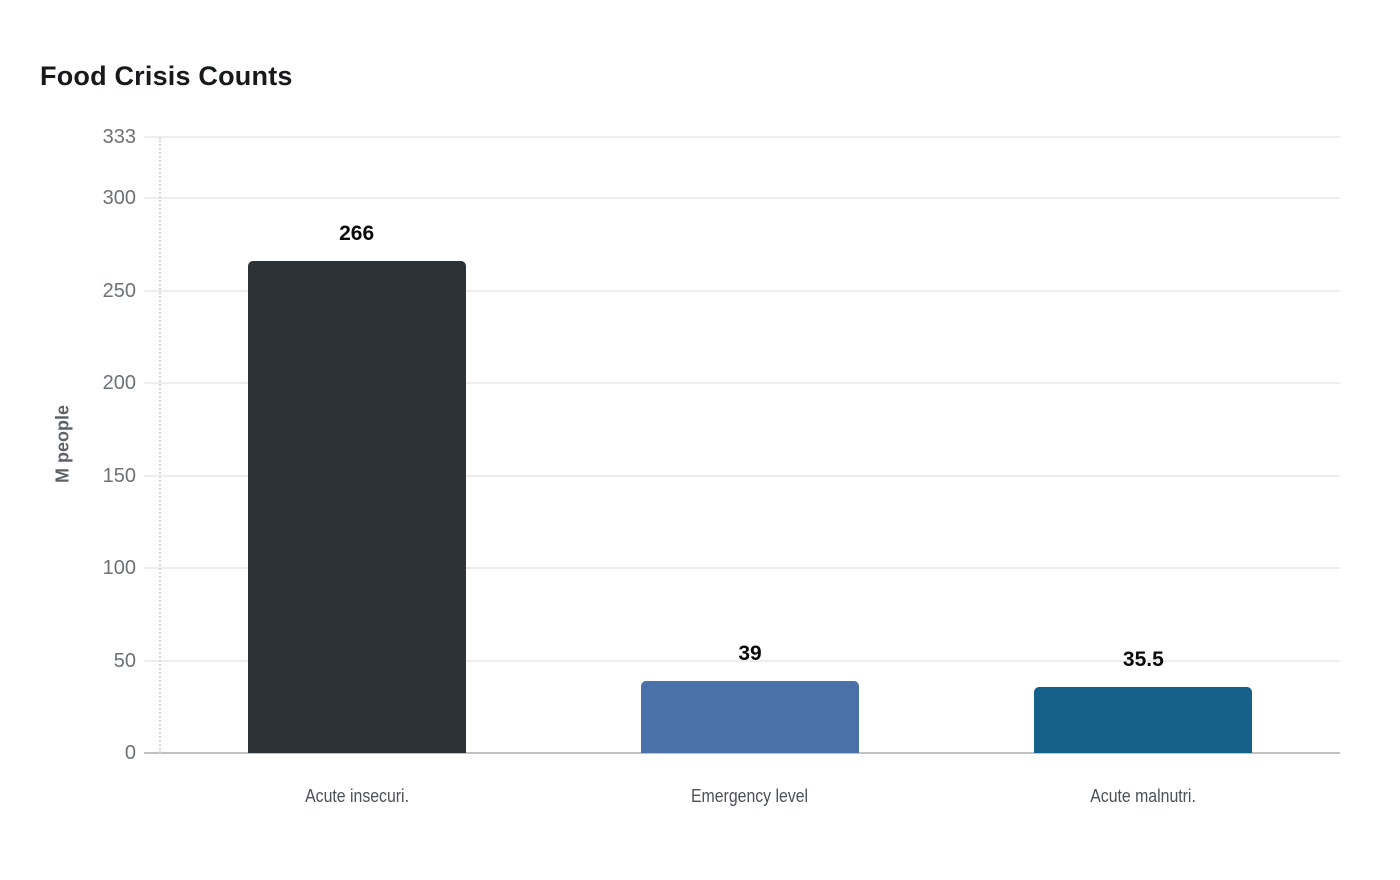  Describe the element at coordinates (119, 198) in the screenshot. I see `y-tick-label: 300` at that location.